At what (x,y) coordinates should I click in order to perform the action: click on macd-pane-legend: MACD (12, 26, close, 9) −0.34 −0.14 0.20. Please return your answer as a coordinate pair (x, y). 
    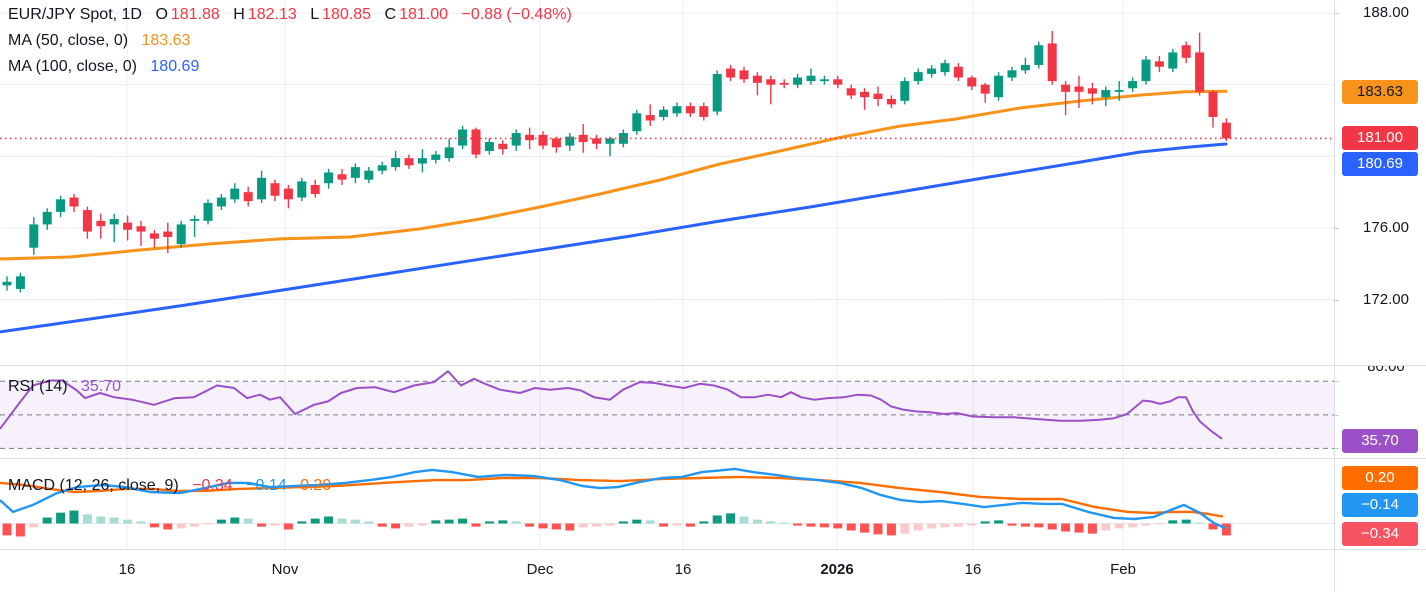
    Looking at the image, I should click on (171, 486).